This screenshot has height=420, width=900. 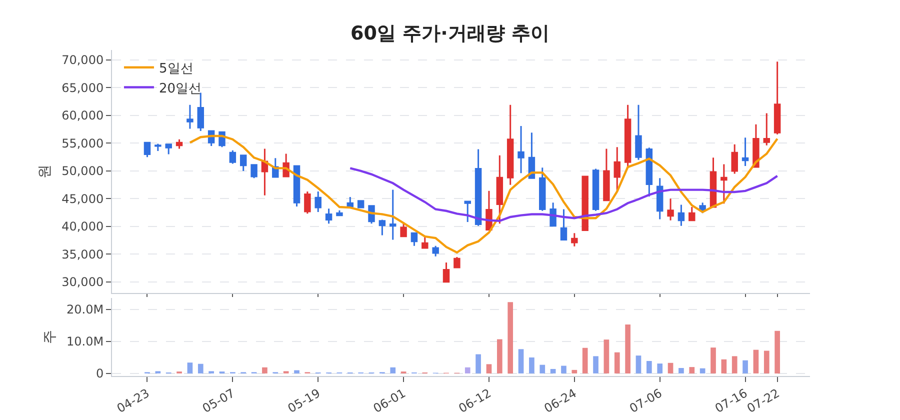 I want to click on y-tick-label: 35,000, so click(x=83, y=254).